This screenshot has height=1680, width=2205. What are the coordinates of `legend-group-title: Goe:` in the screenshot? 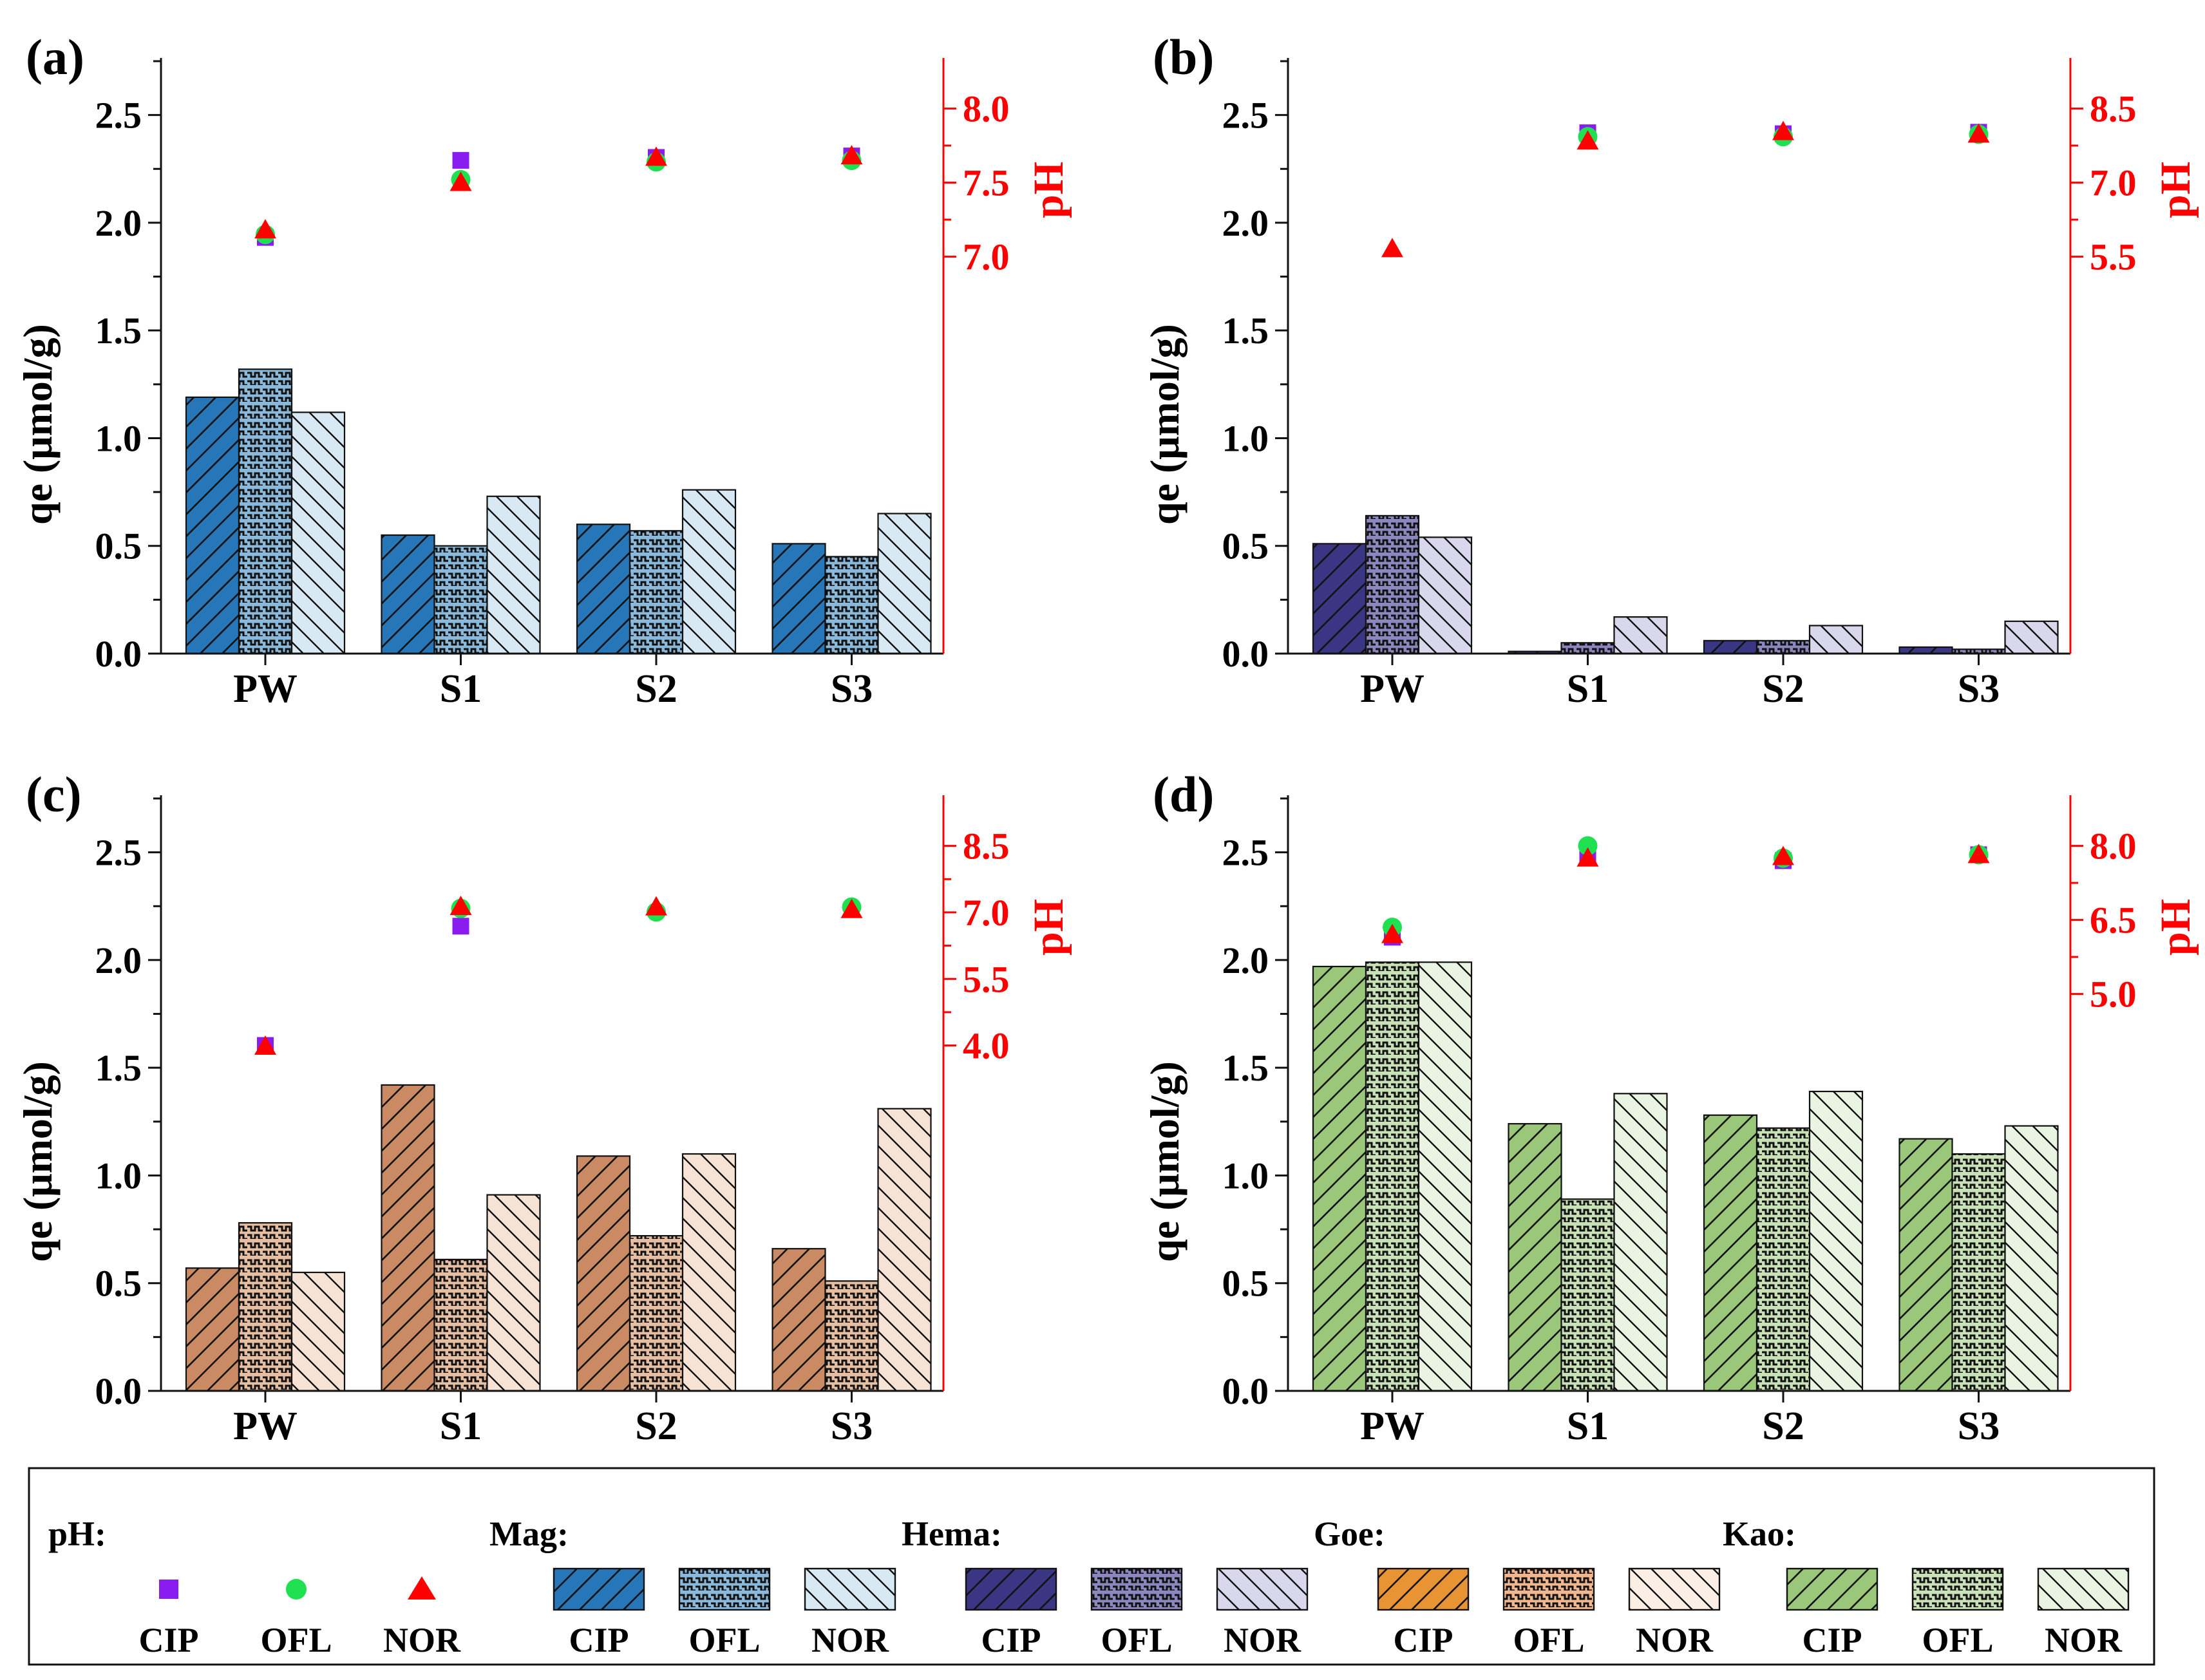 It's located at (1349, 1534).